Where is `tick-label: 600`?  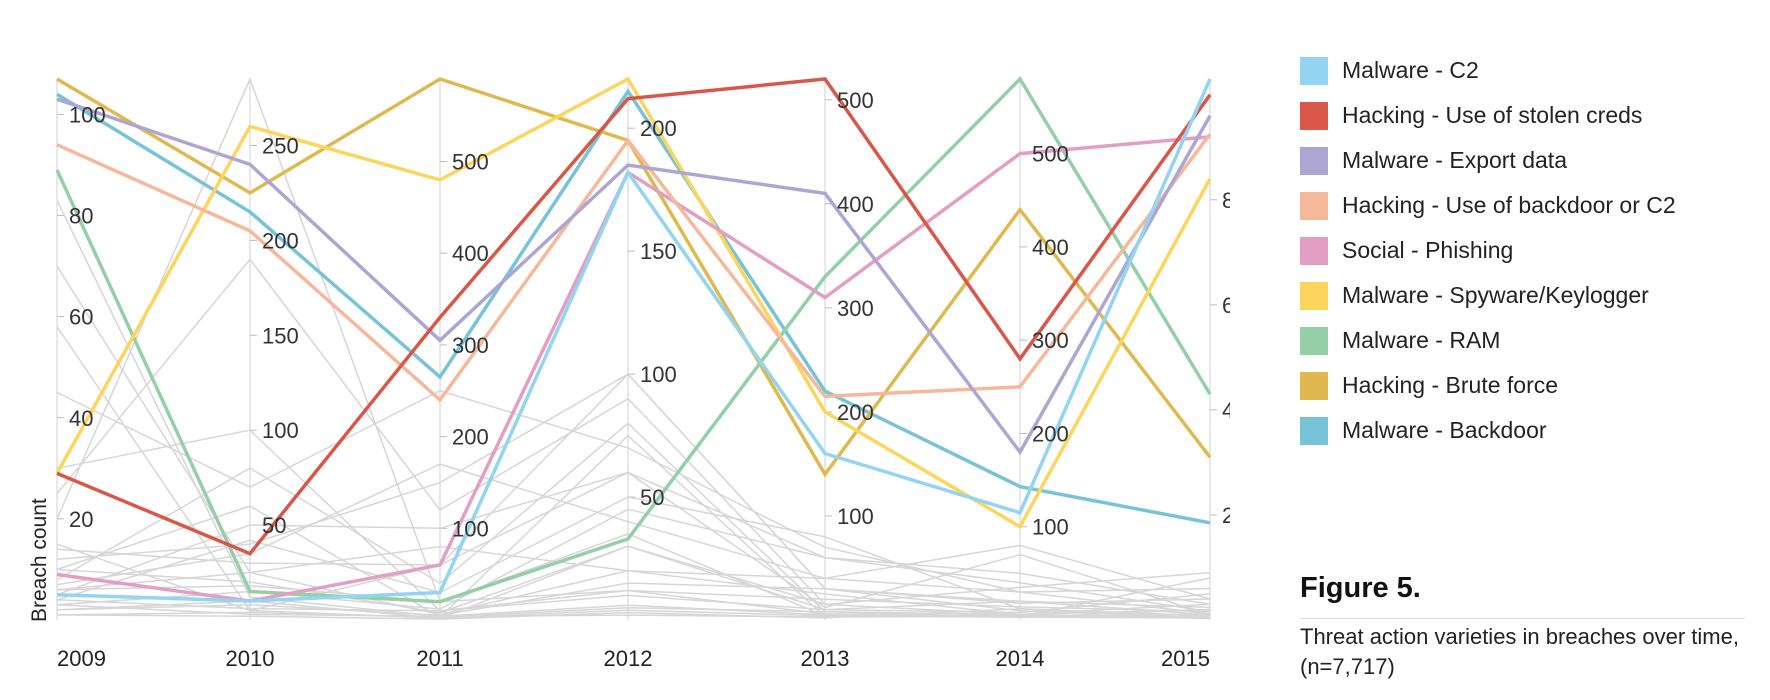
tick-label: 600 is located at coordinates (1226, 305).